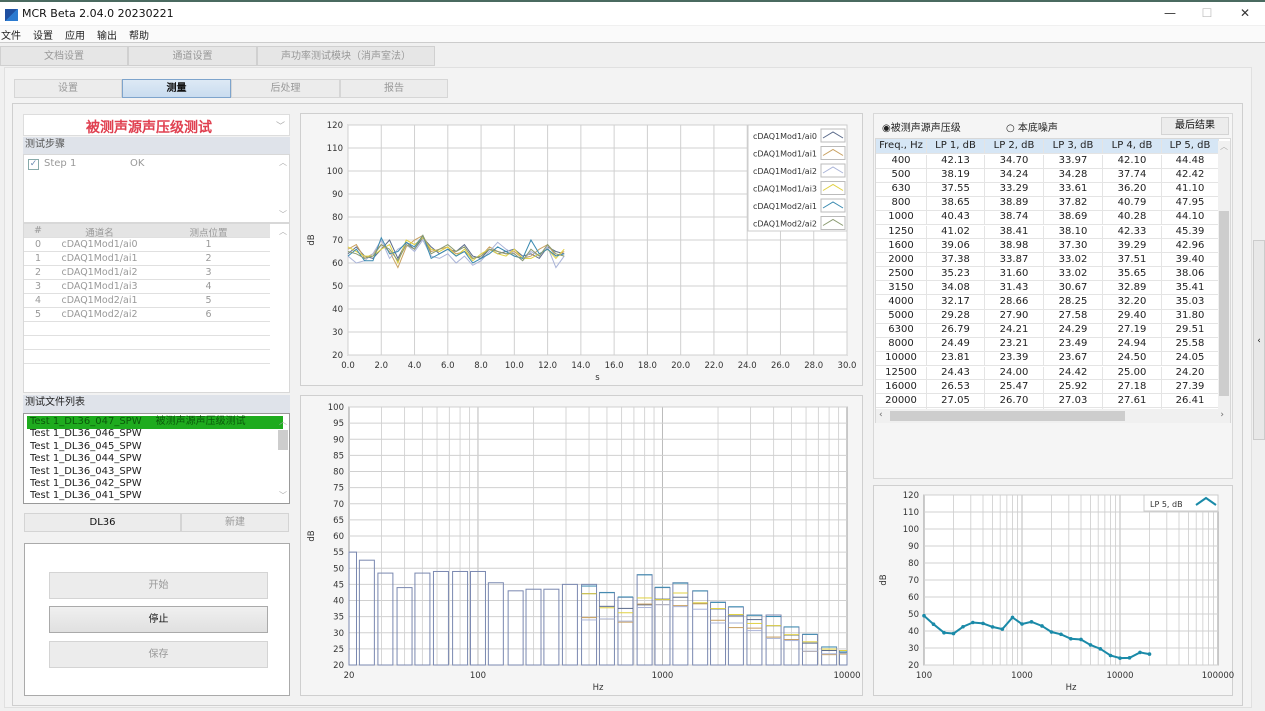 The height and width of the screenshot is (711, 1265). Describe the element at coordinates (156, 125) in the screenshot. I see `test-type-dropdown: 被测声源声压级测试 ﹀` at that location.